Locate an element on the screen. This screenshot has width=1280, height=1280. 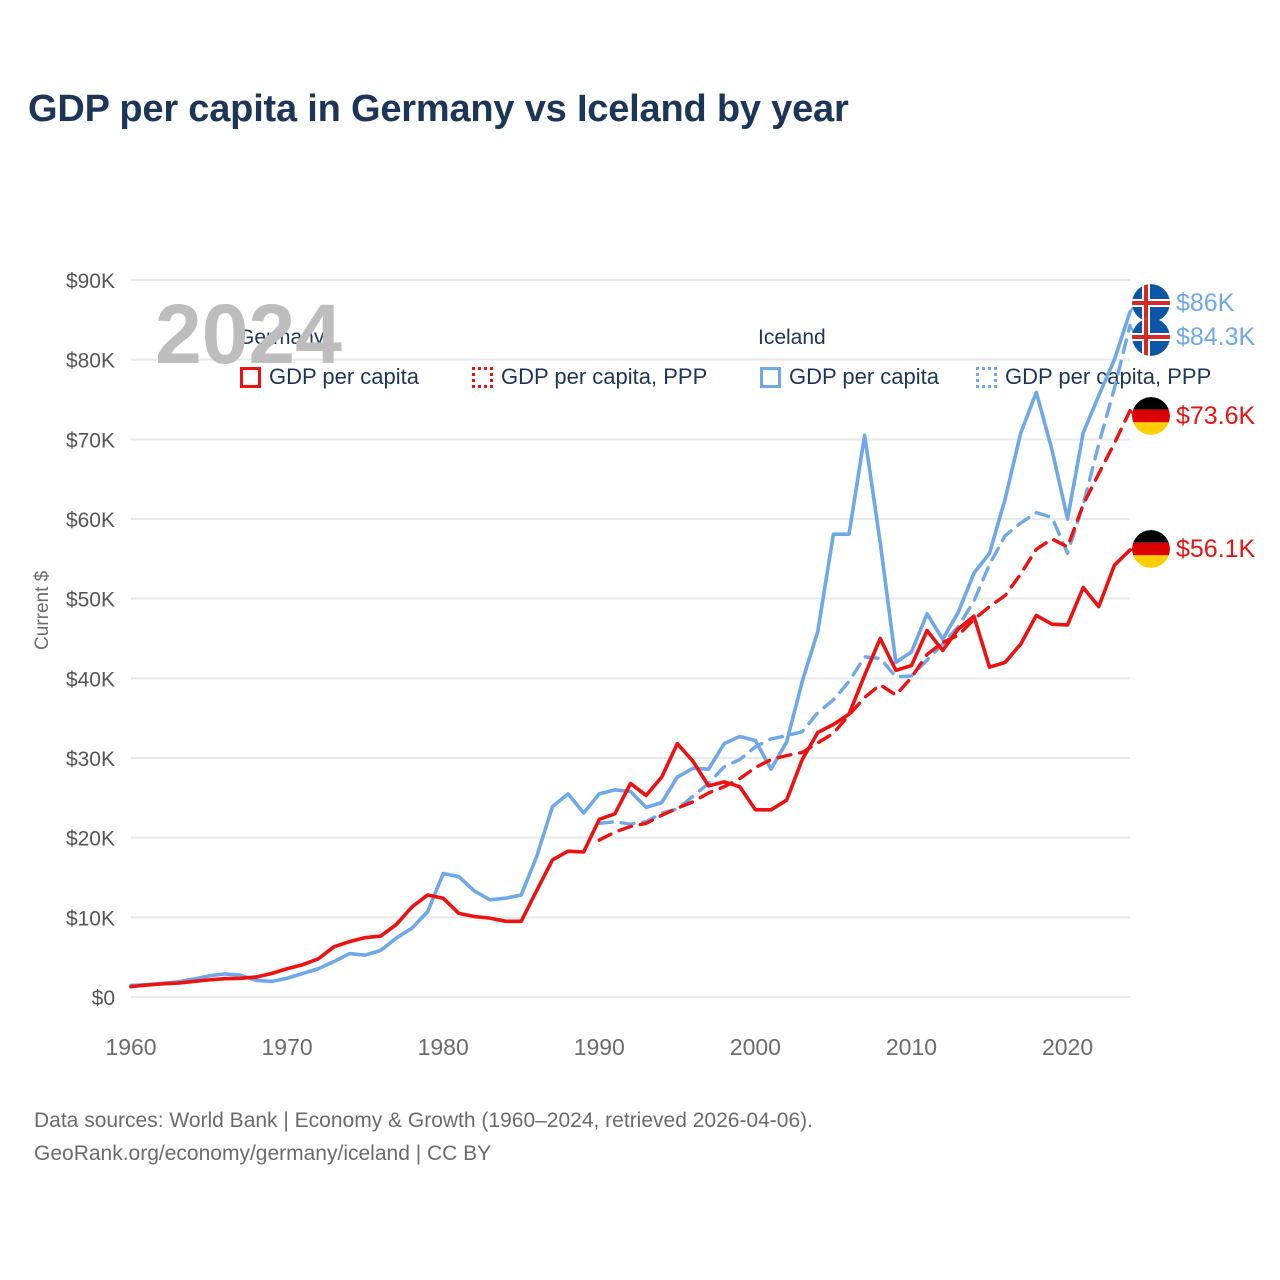
legend-item-germany-gdp: GDP per capita is located at coordinates (329, 377).